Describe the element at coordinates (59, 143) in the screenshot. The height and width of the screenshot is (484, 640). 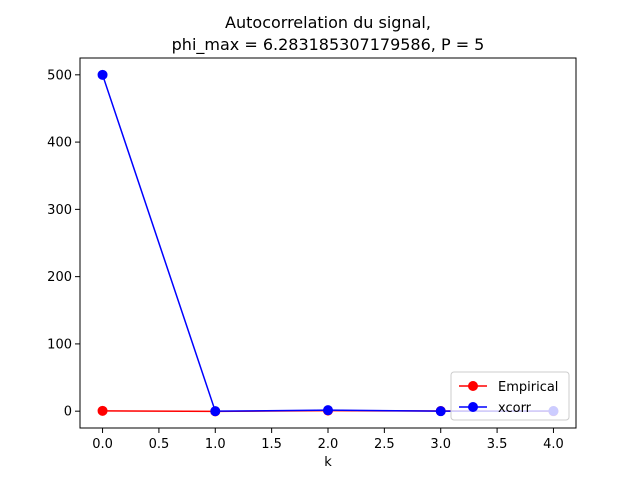
I see `y-tick-label: 400` at that location.